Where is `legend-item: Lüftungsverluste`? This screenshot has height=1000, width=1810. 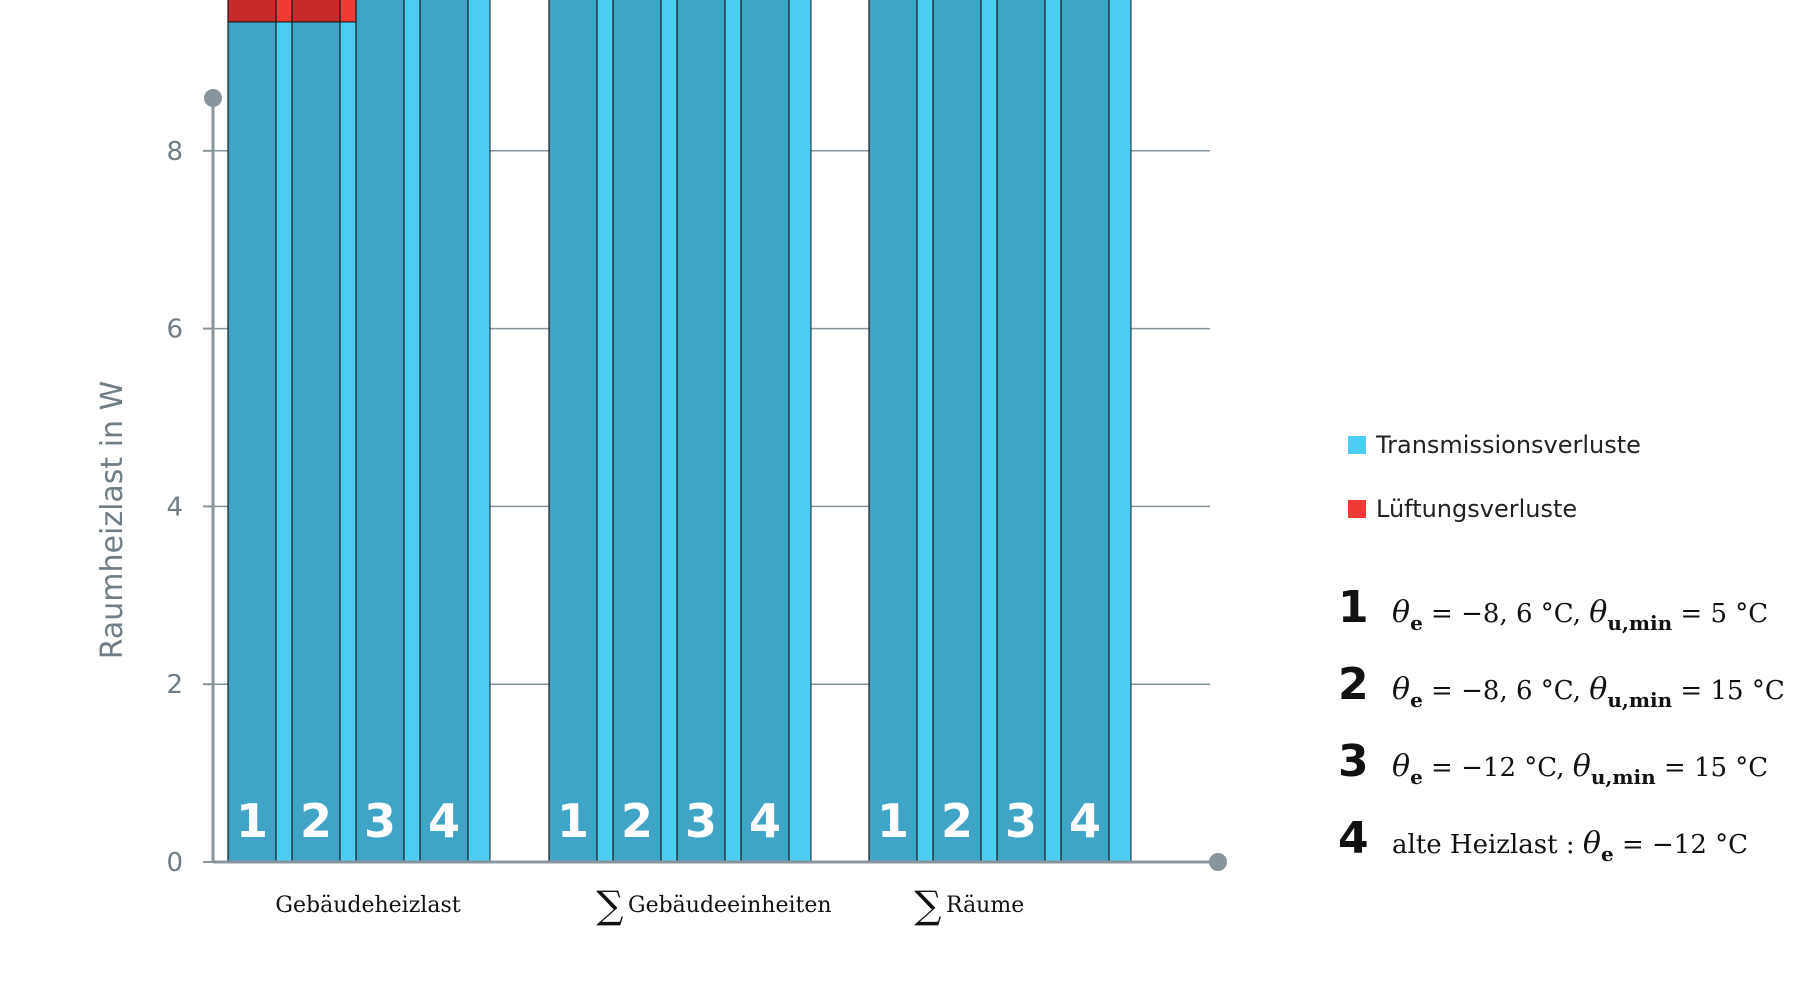
legend-item: Lüftungsverluste is located at coordinates (1462, 509).